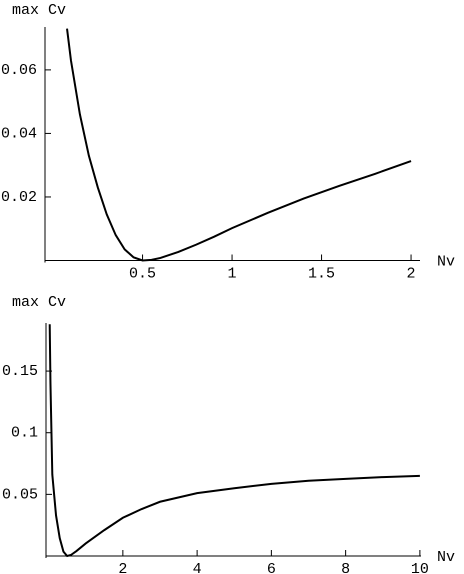 The height and width of the screenshot is (574, 464). I want to click on x-tick-label: 0.5, so click(142, 273).